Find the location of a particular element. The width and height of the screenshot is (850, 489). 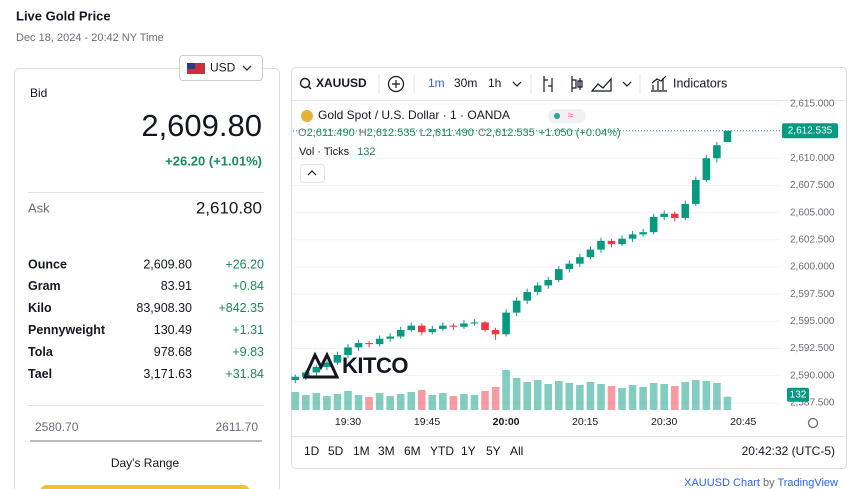

range-high: 2611.70 is located at coordinates (237, 427).